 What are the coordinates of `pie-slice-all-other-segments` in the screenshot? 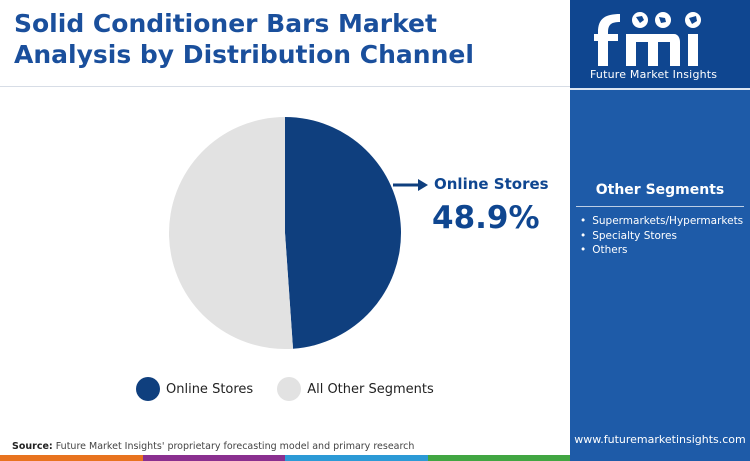 It's located at (231, 233).